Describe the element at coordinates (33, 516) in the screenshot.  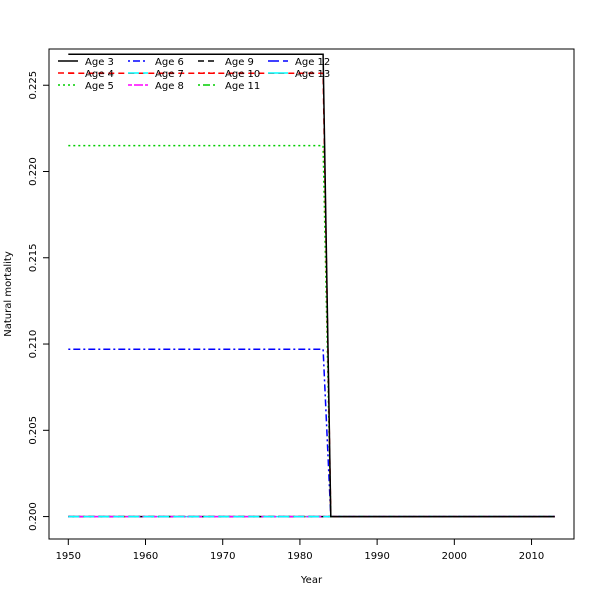
I see `y-tick-label: 0.200` at that location.